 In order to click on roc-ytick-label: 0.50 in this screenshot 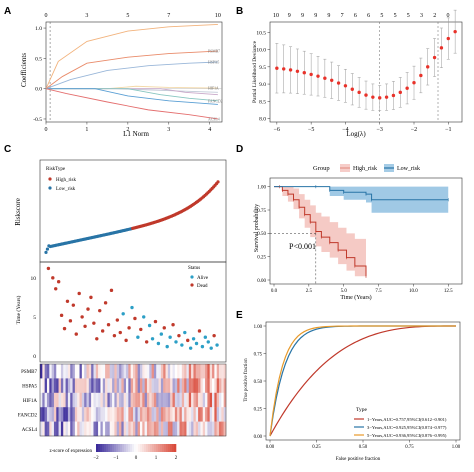, I will do `click(258, 382)`.